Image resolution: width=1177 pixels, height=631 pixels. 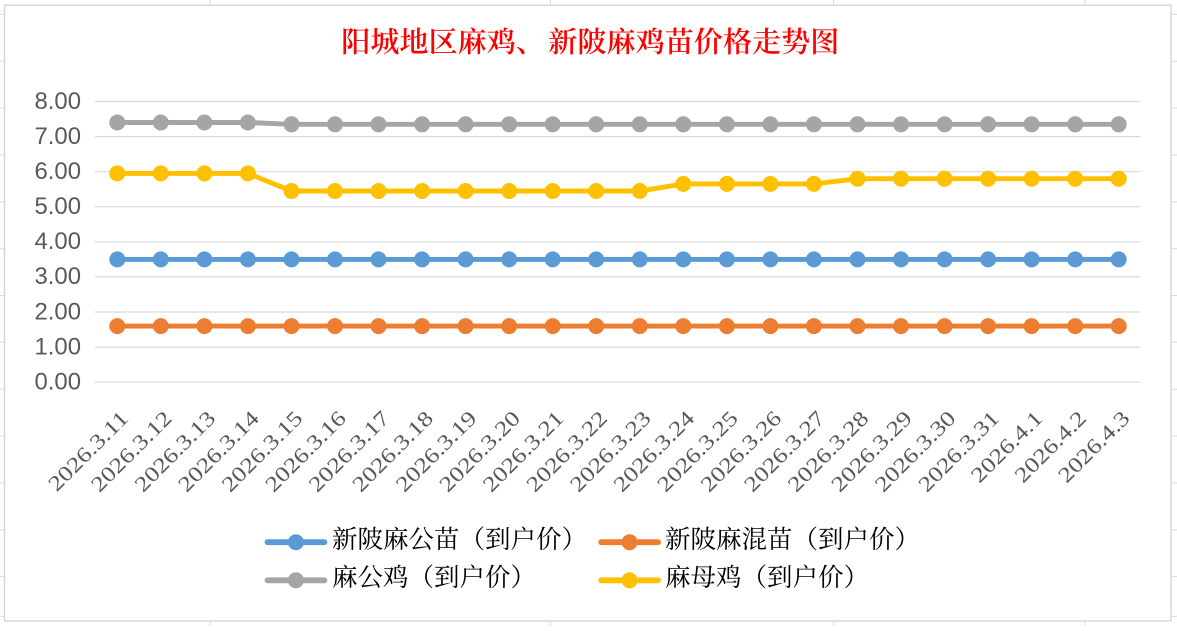 I want to click on svg-text: 2.00, so click(x=58, y=311).